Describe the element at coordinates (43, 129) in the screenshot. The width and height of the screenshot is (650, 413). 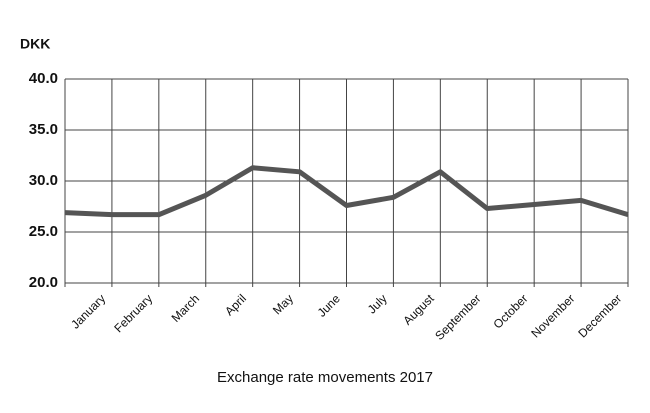
I see `y-tick-label: 35.0` at that location.